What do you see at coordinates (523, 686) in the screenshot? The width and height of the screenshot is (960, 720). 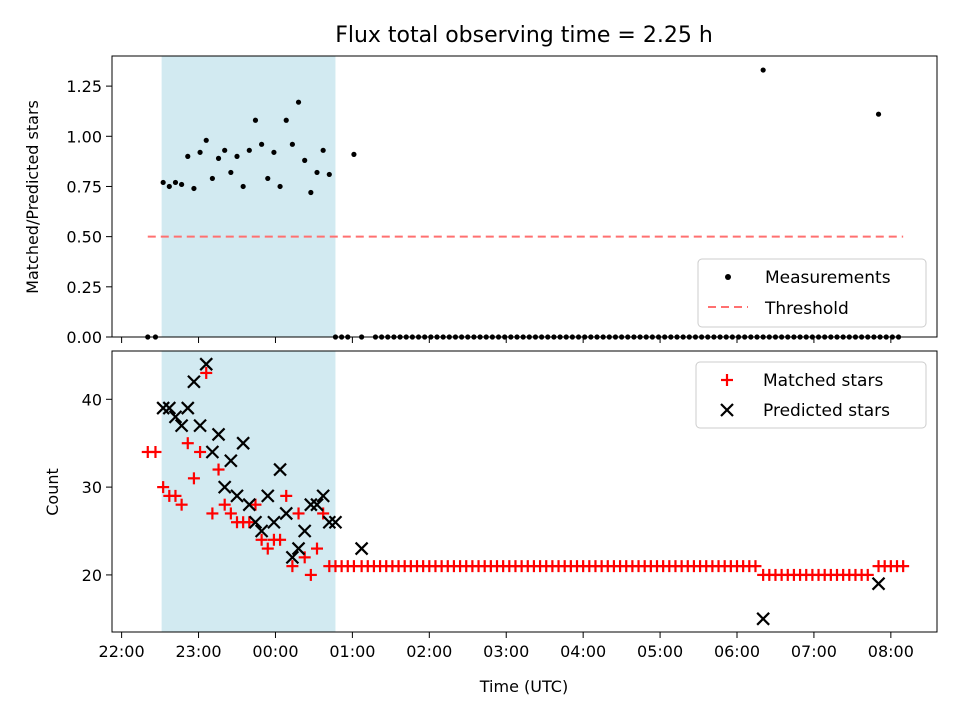 I see `x-axis-label: Time (UTC)` at bounding box center [523, 686].